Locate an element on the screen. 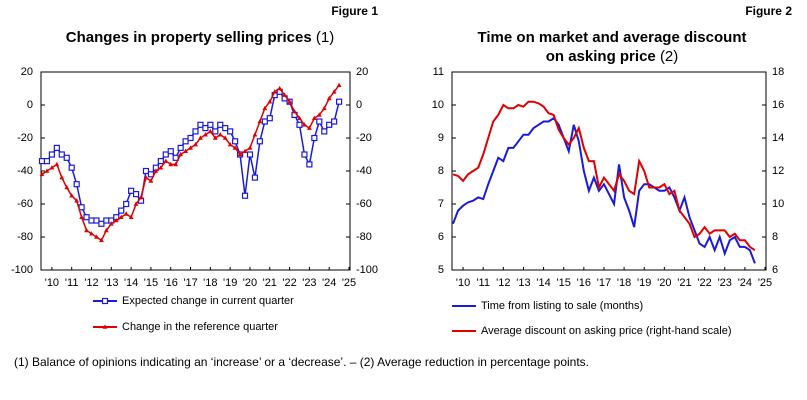 This screenshot has height=400, width=807. x-tick-label: '18 is located at coordinates (210, 283).